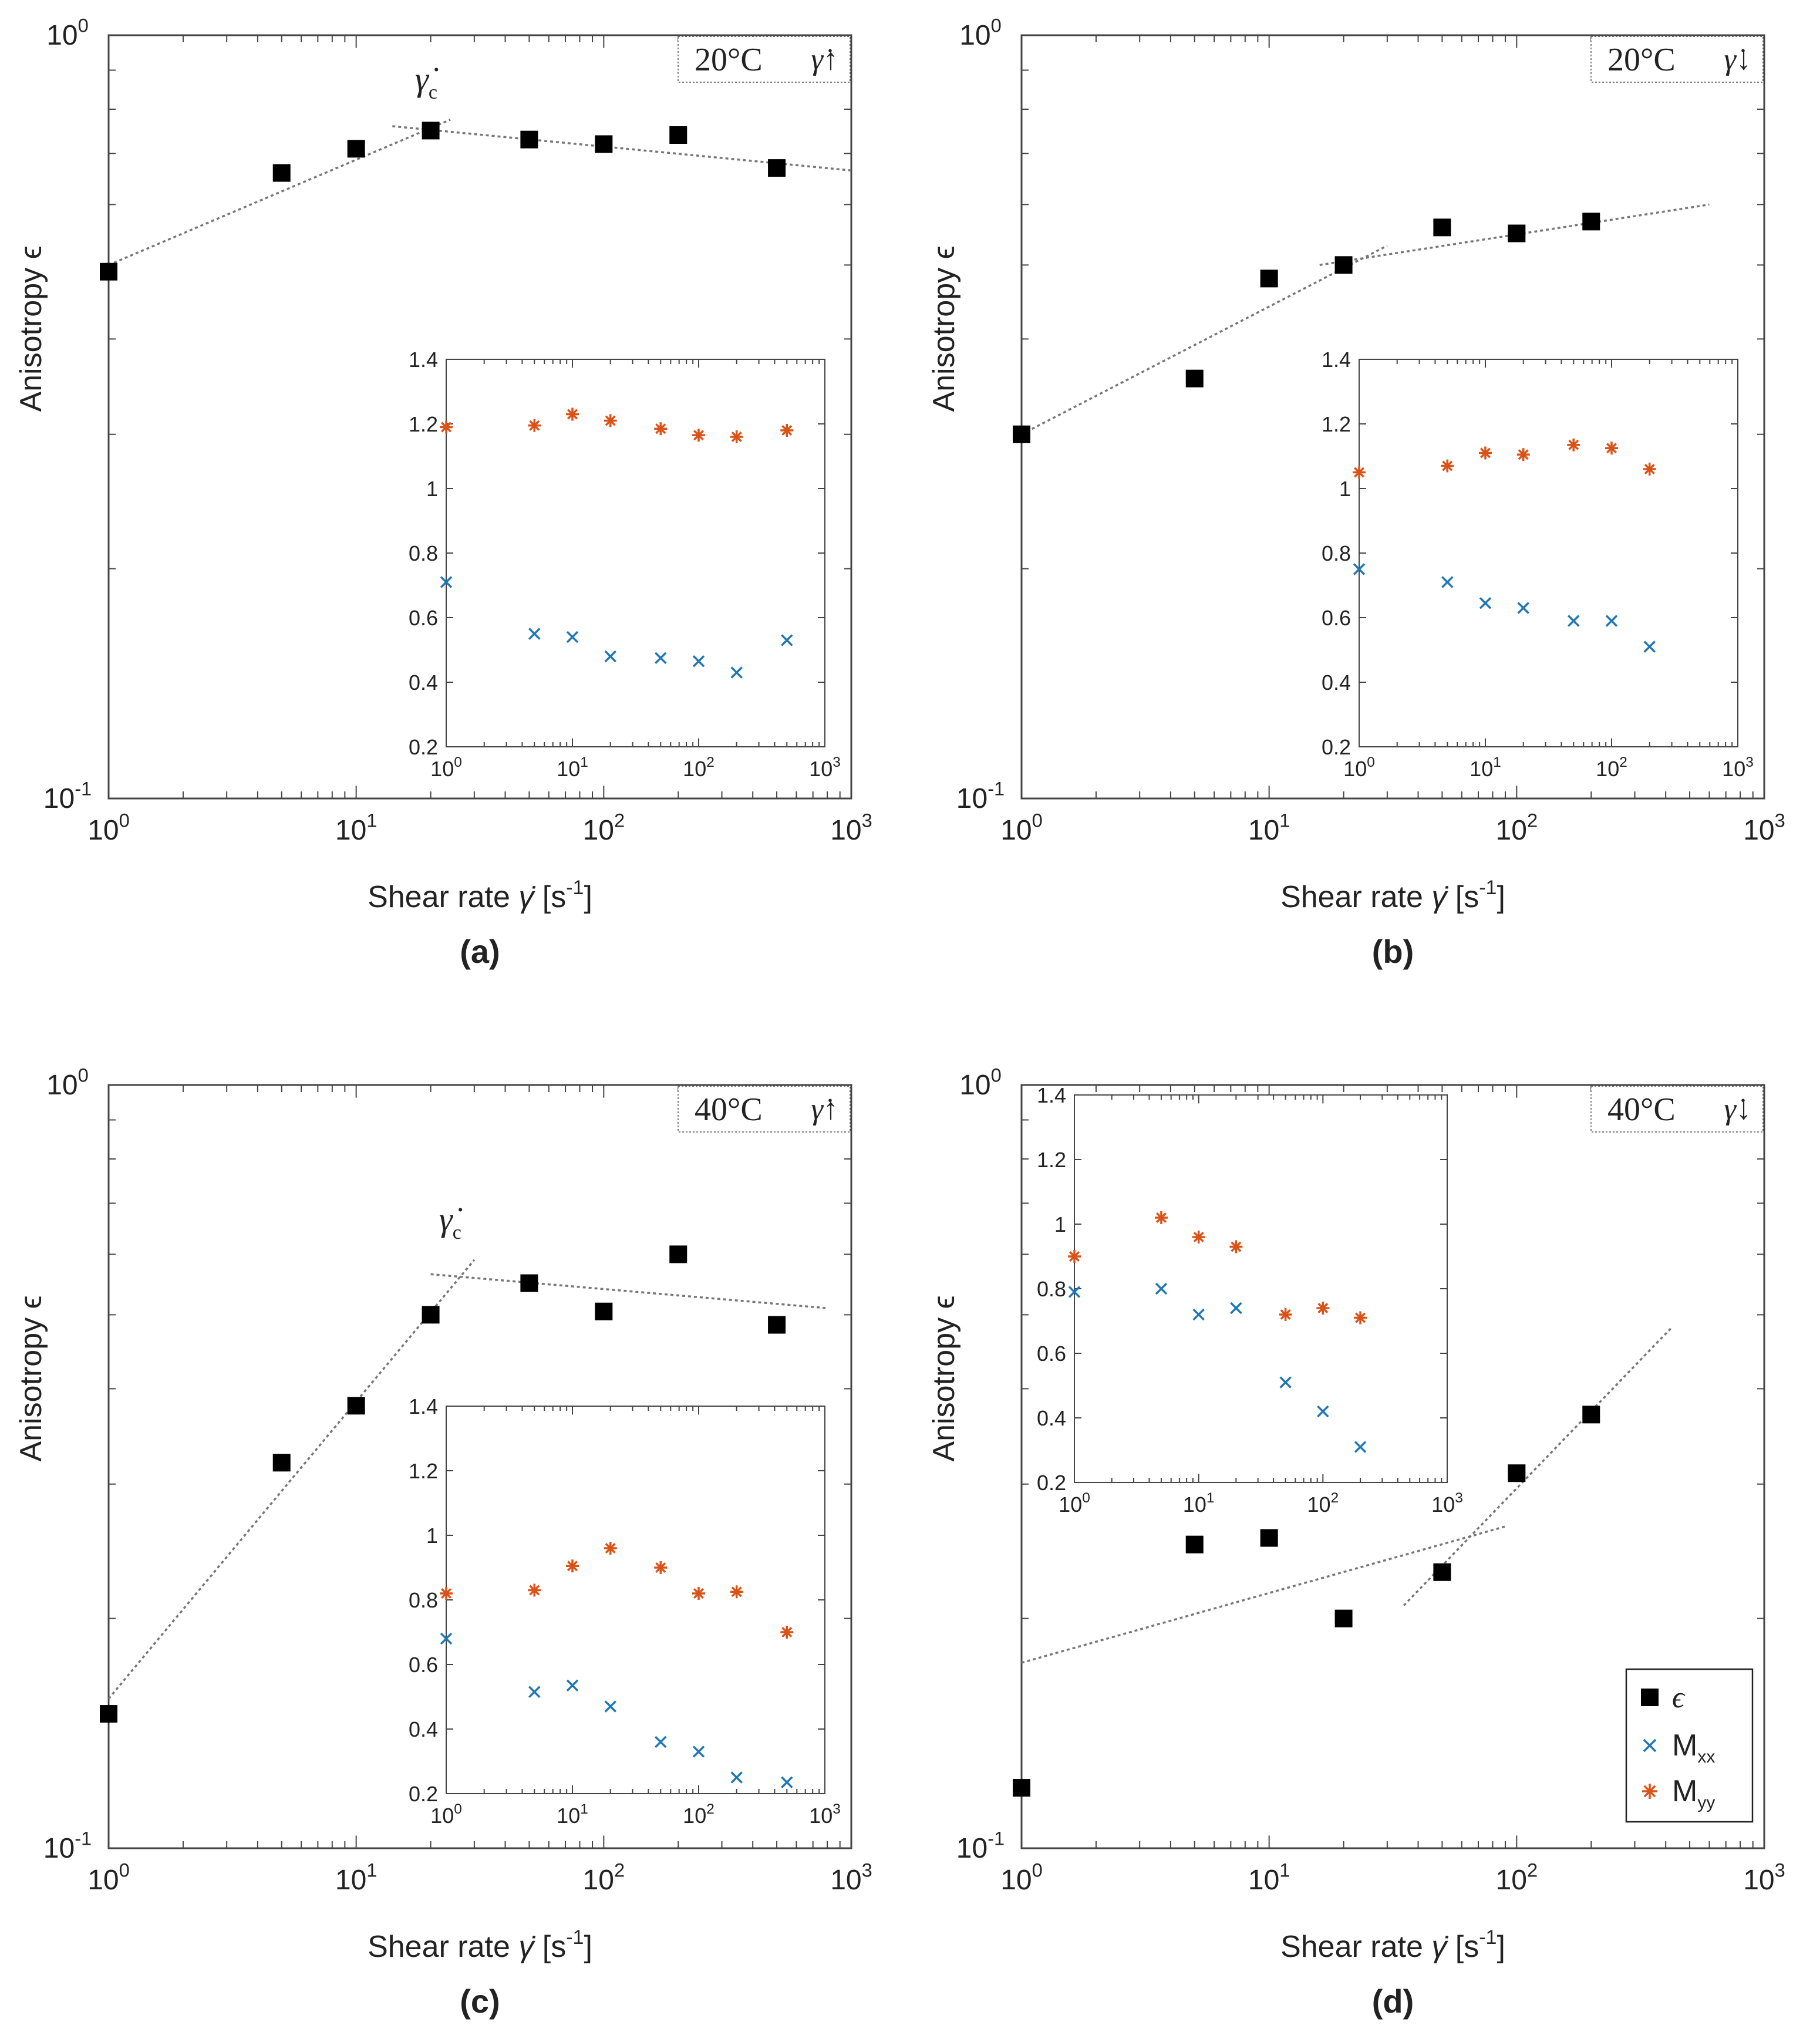 This screenshot has width=1820, height=2032. What do you see at coordinates (480, 2001) in the screenshot?
I see `caption-c: (c)` at bounding box center [480, 2001].